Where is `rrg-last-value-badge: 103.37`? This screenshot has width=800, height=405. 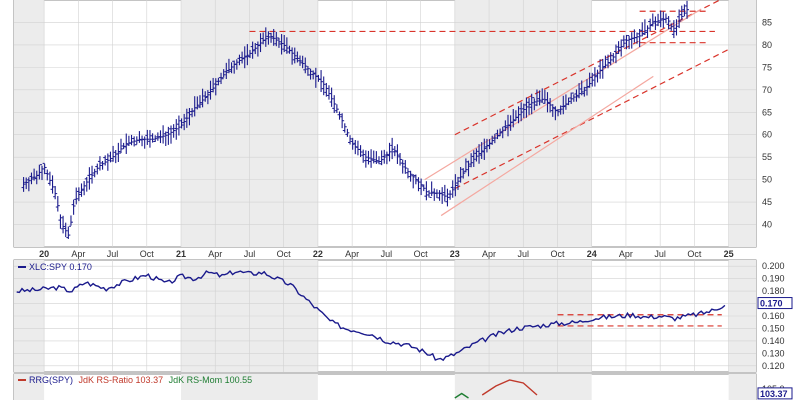 rrg-last-value-badge: 103.37 is located at coordinates (775, 393).